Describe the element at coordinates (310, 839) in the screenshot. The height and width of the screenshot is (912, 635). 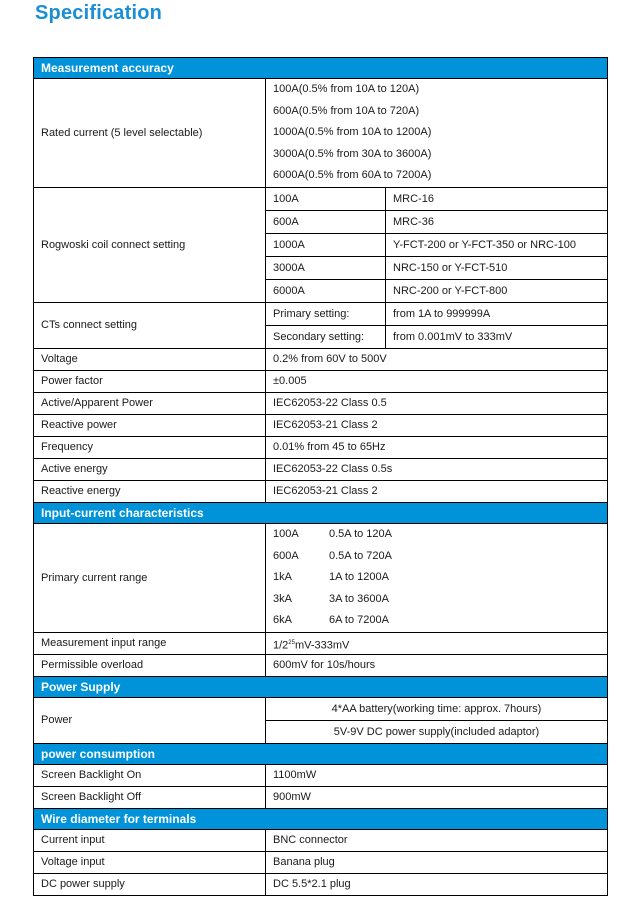
I see `value-text: BNC connector` at that location.